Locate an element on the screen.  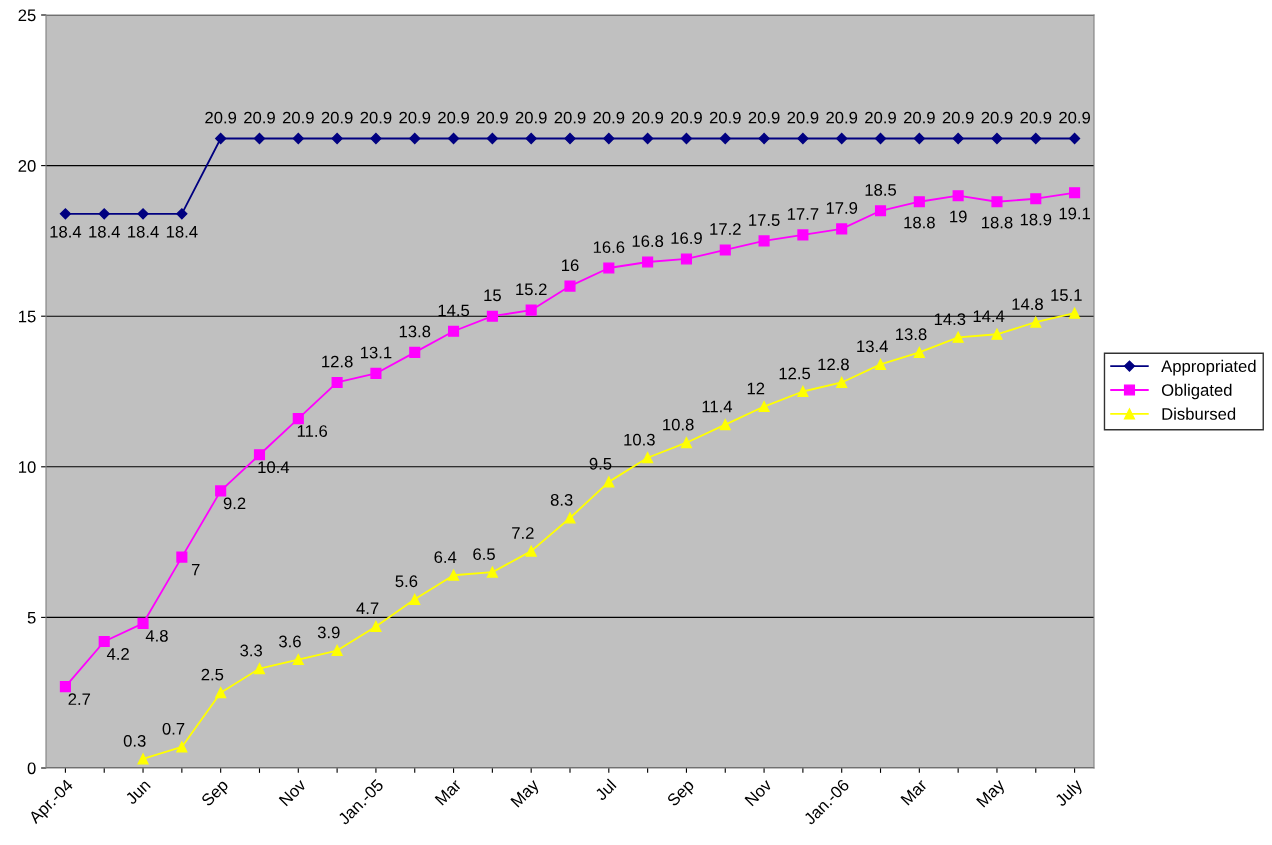
data-label: 18.9 is located at coordinates (1036, 219).